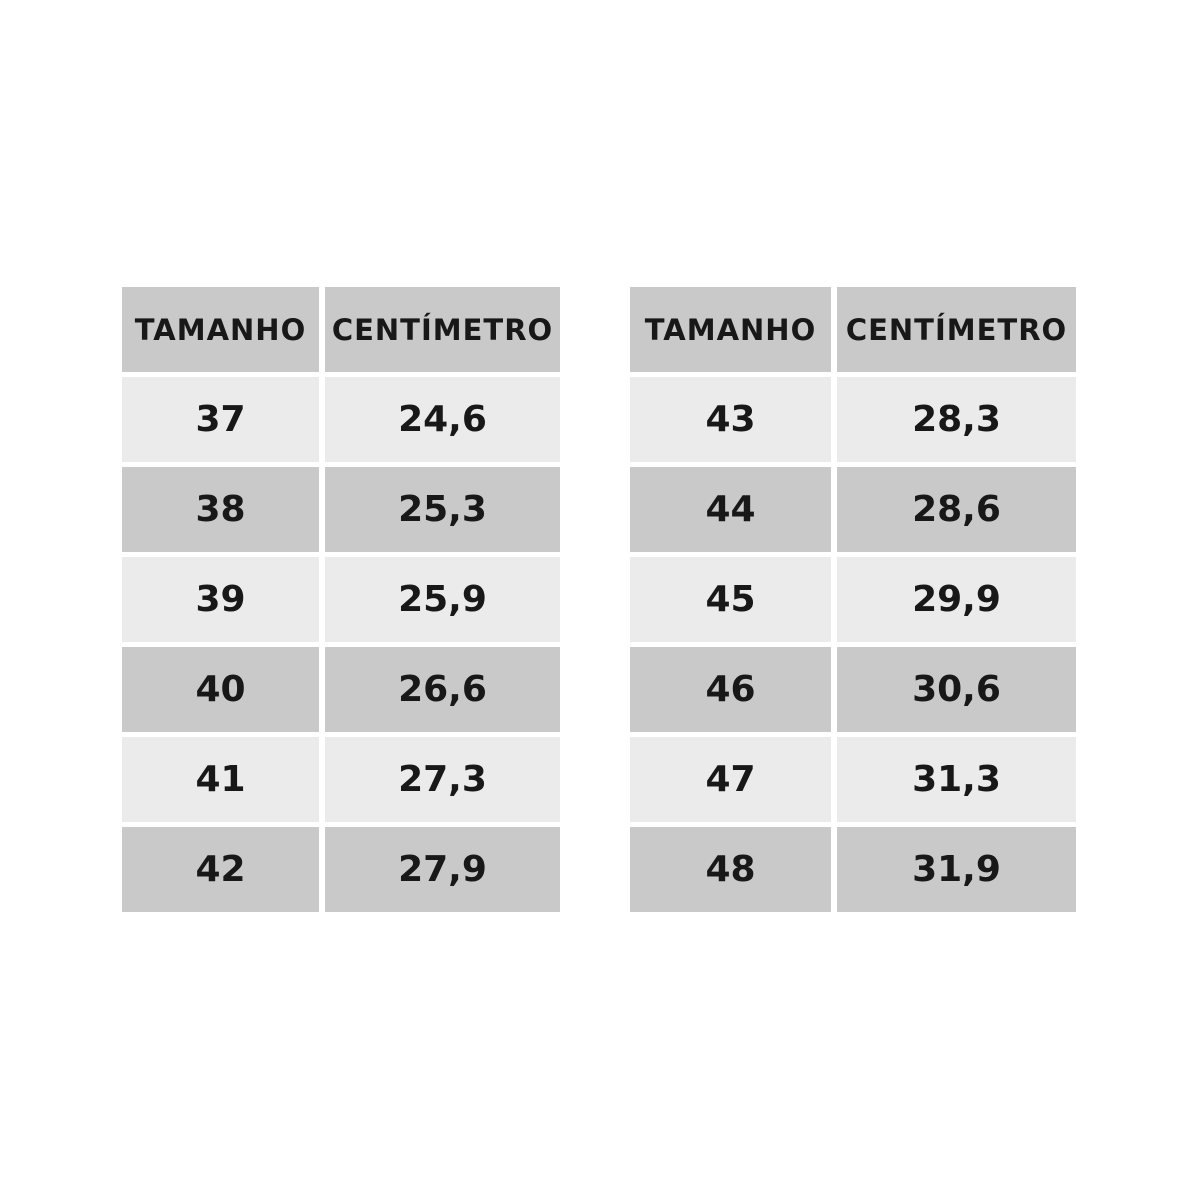  I want to click on size-cell: 39, so click(220, 599).